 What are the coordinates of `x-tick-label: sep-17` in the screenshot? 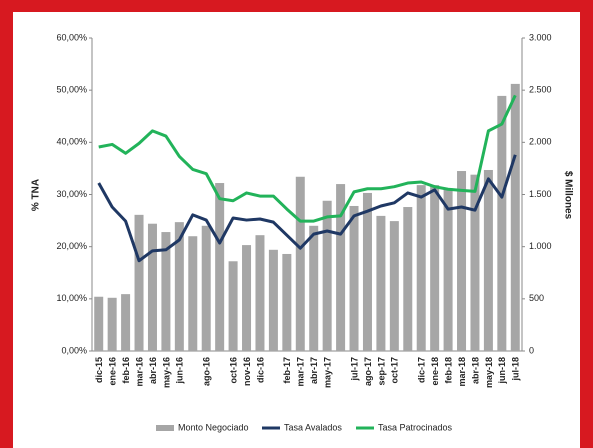 It's located at (381, 371).